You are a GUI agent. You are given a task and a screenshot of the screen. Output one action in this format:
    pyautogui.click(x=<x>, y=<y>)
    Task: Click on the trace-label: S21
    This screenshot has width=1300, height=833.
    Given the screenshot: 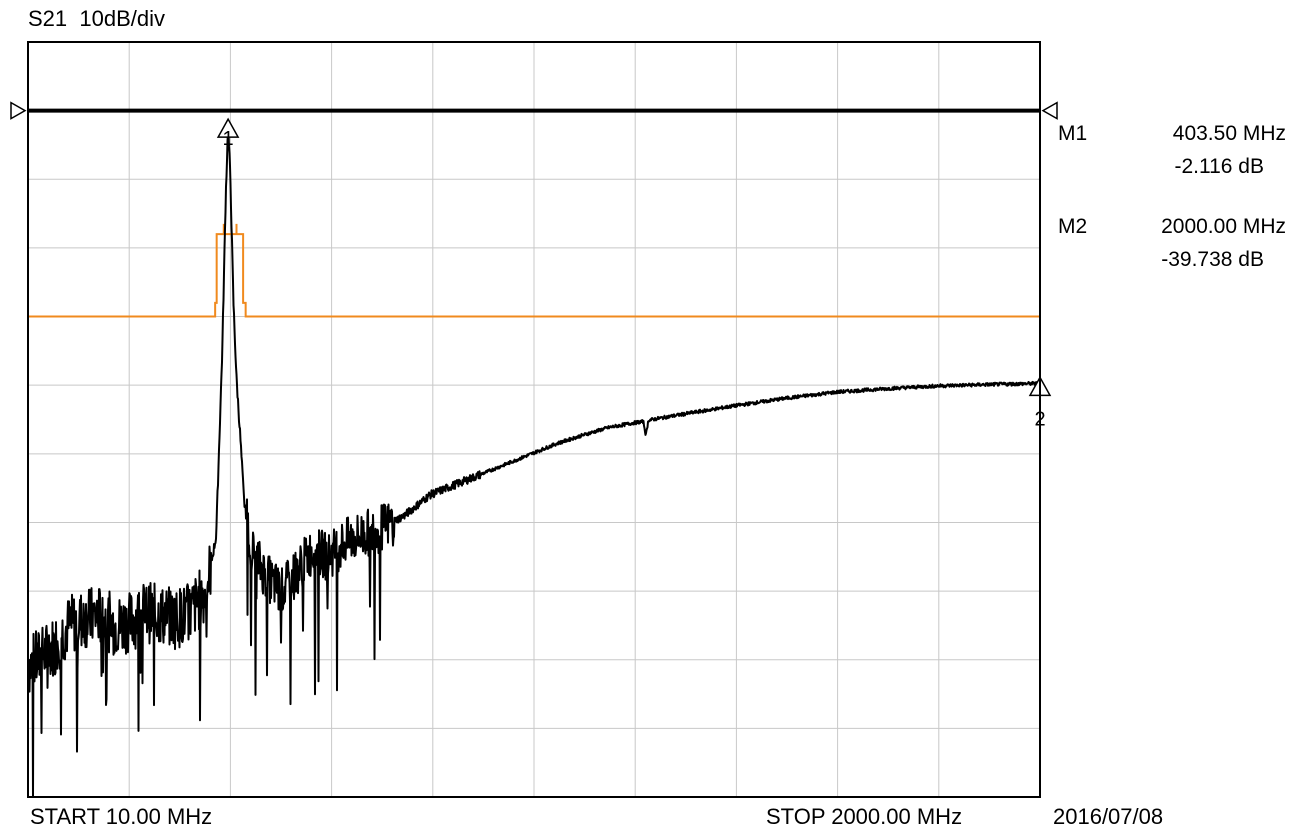 What is the action you would take?
    pyautogui.click(x=48, y=18)
    